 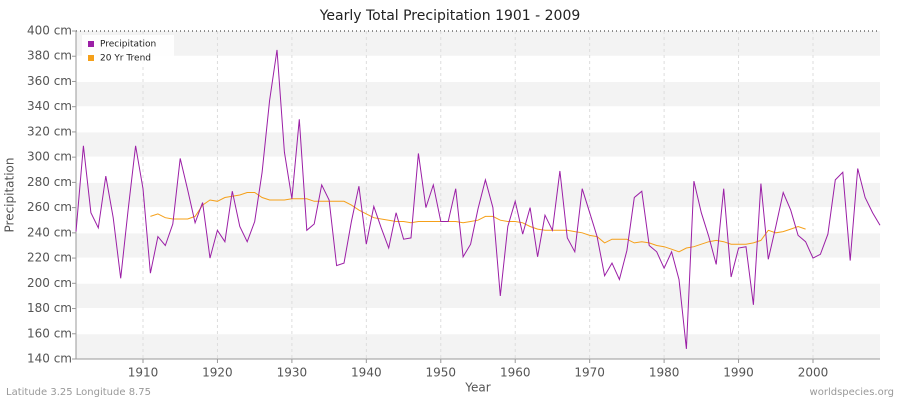 I want to click on legend-box, so click(x=128, y=51).